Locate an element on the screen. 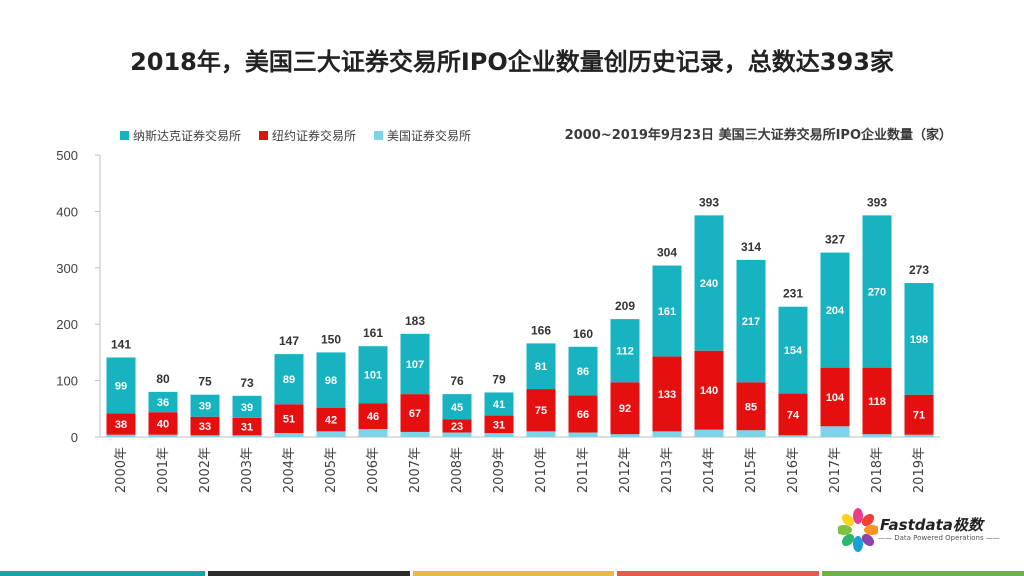 The width and height of the screenshot is (1024, 576). data-label: 71 is located at coordinates (919, 416).